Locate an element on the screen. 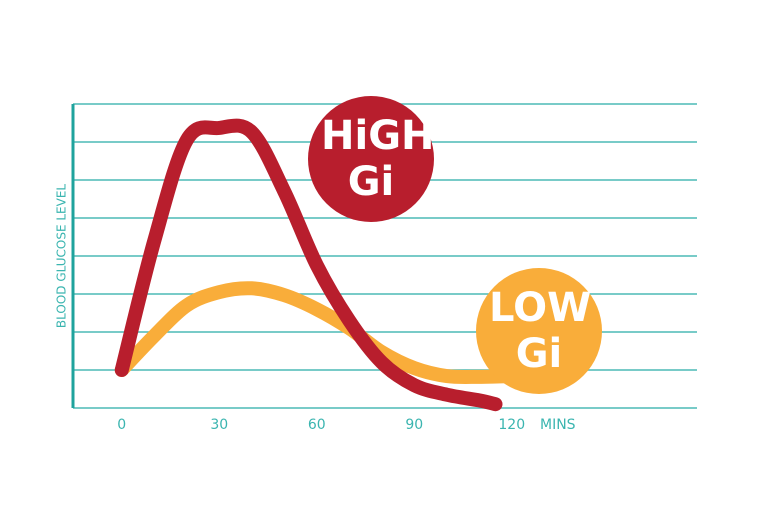 This screenshot has height=516, width=772. line-series is located at coordinates (316, 333).